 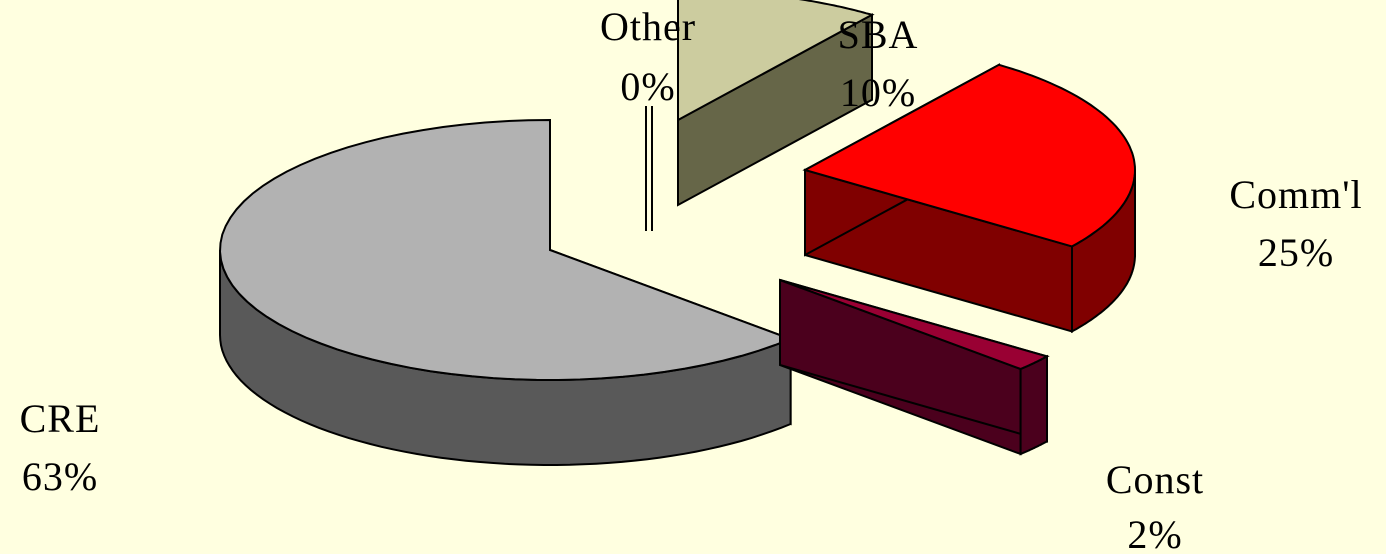 I want to click on slice-percent-cre: 63%, so click(x=60, y=476).